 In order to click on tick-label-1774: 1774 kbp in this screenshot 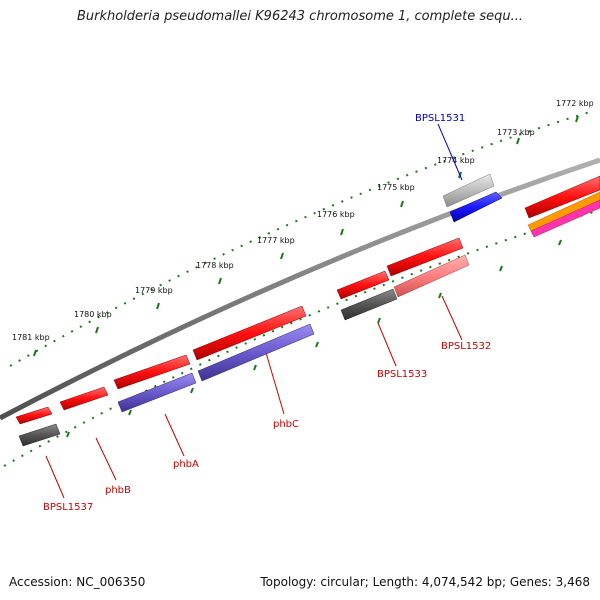, I will do `click(456, 160)`.